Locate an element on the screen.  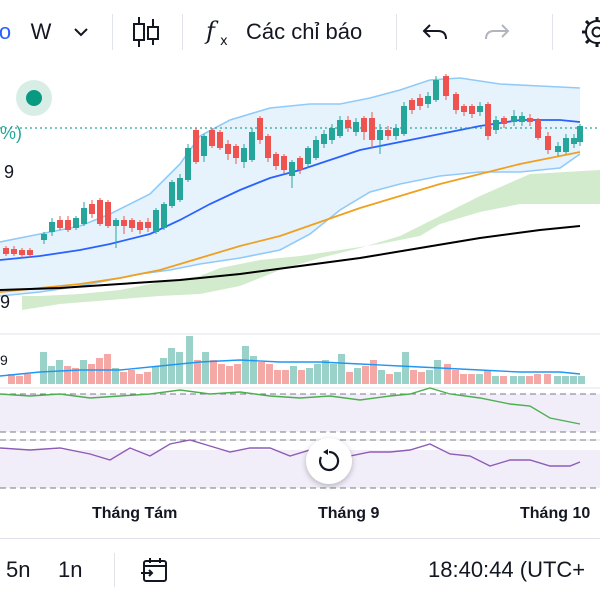
range-5d-button: 5n is located at coordinates (18, 570).